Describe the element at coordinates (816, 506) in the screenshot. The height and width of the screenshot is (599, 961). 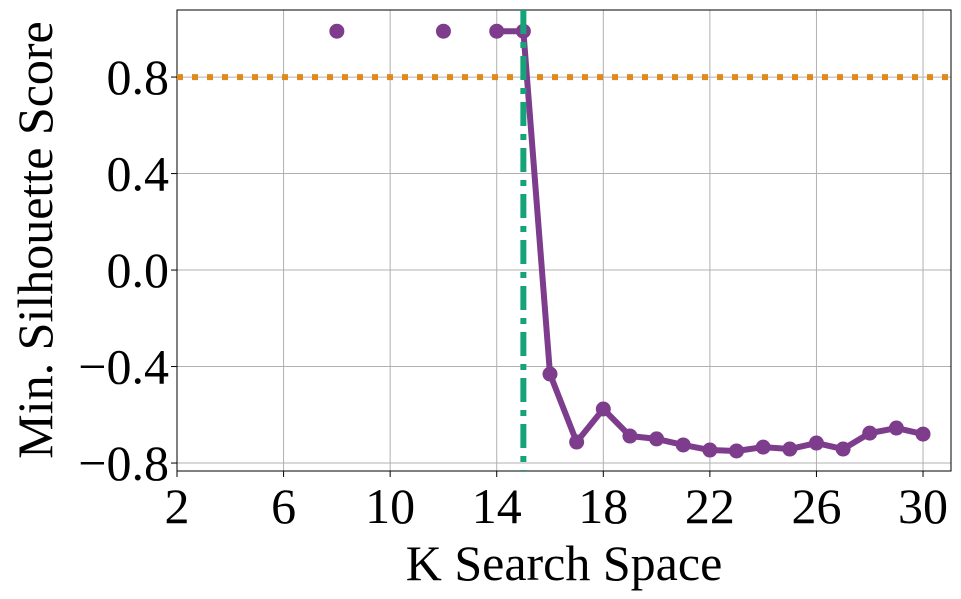
I see `x-tick-label: 26` at that location.